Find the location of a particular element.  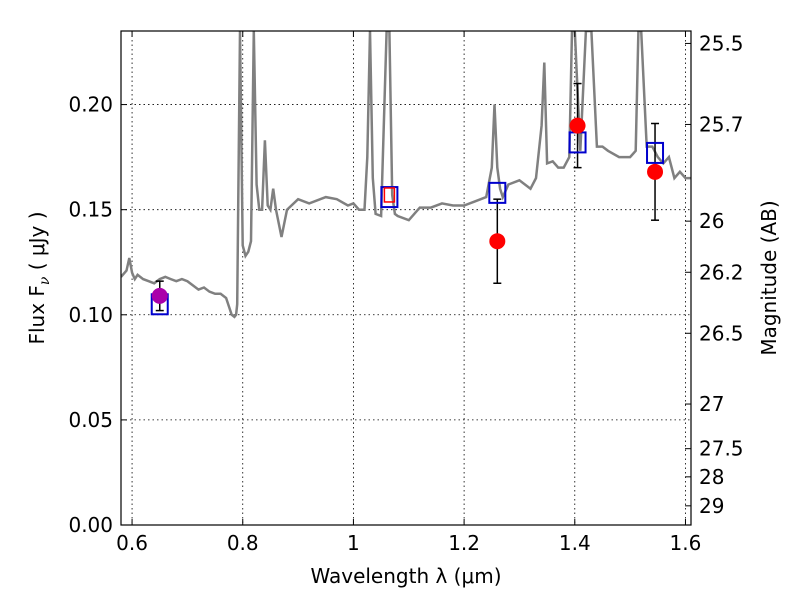

y-tick-label: 0.20 is located at coordinates (90, 105).